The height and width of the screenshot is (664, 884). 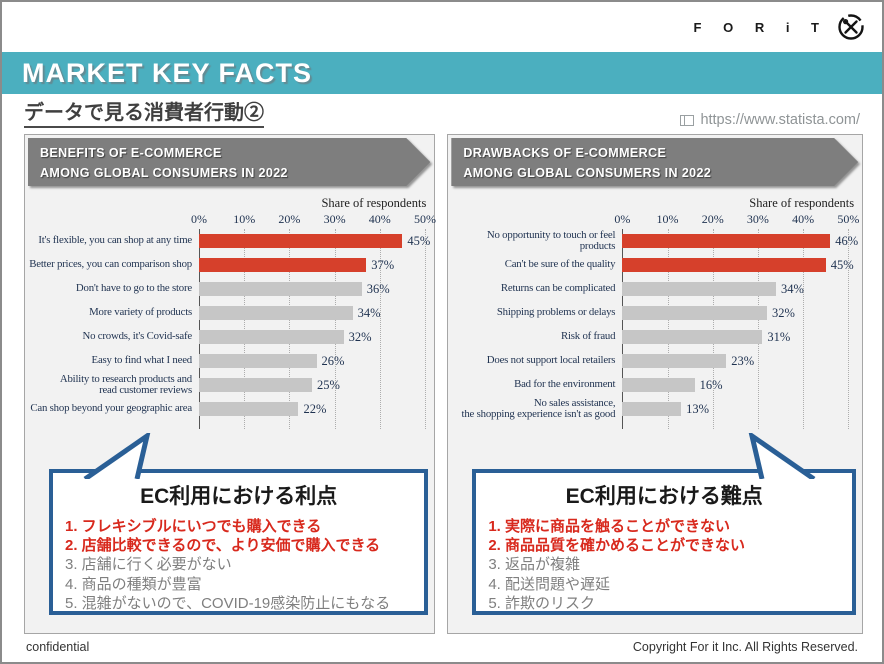 I want to click on bar-row: Can't be sure of the quality 45%, so click(x=655, y=265).